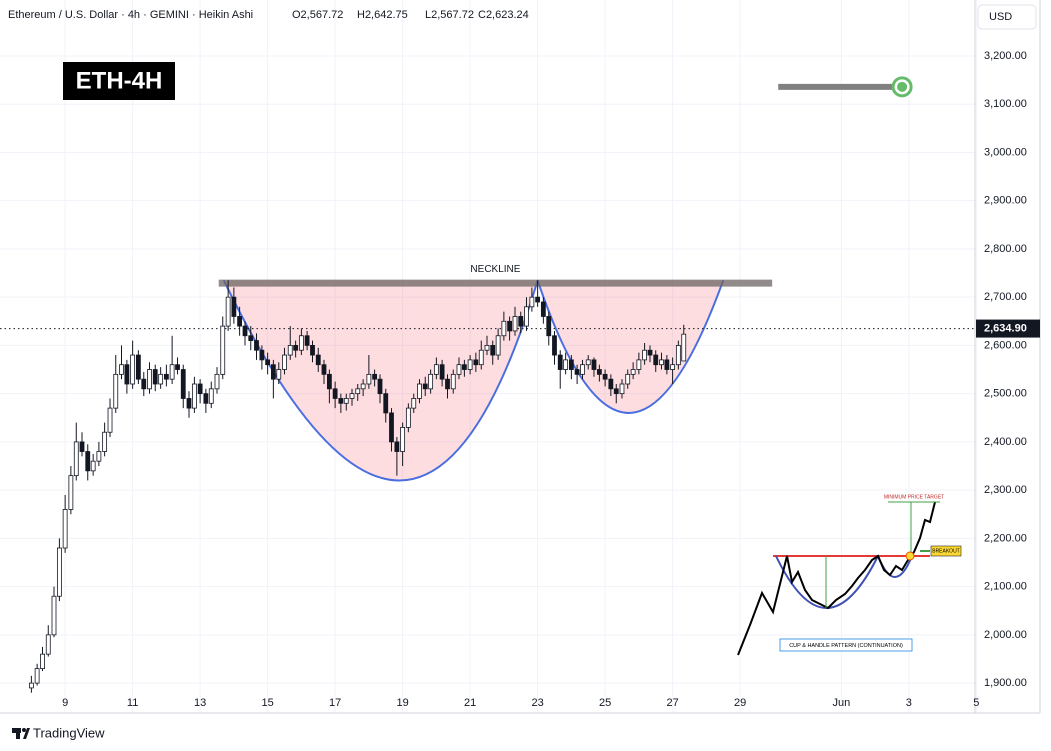 The height and width of the screenshot is (751, 1051). I want to click on x-tick-label: 19, so click(402, 703).